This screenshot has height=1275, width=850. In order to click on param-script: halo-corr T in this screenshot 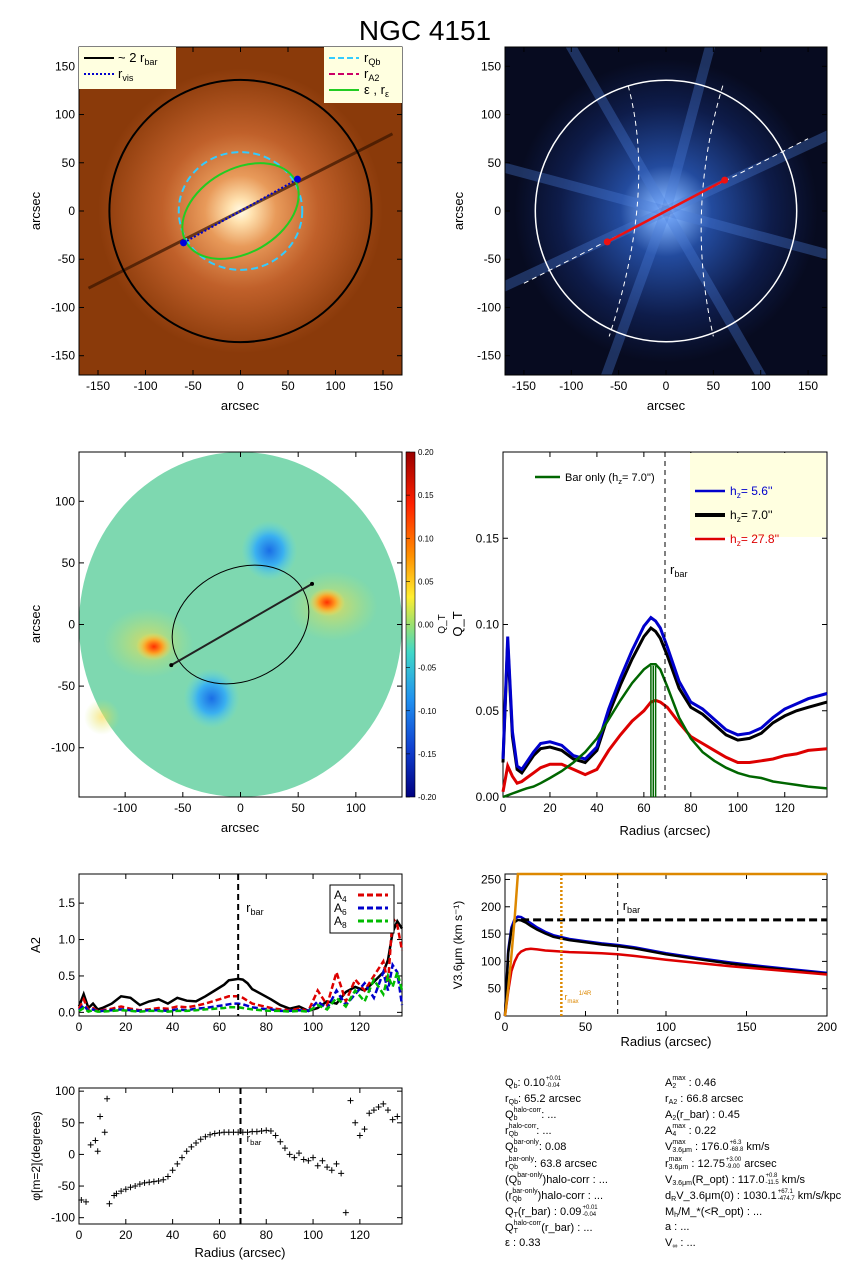, I will do `click(528, 1228)`.